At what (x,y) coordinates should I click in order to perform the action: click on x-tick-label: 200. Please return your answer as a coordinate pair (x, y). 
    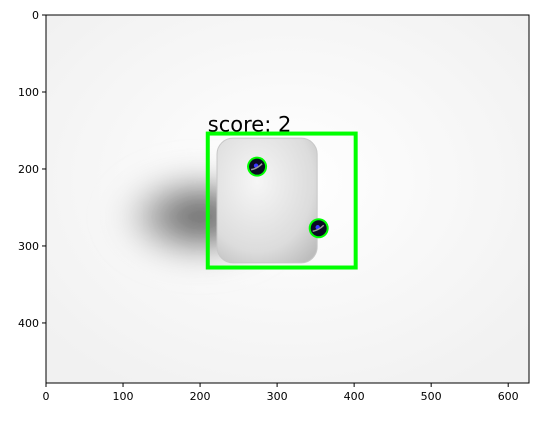
    Looking at the image, I should click on (200, 396).